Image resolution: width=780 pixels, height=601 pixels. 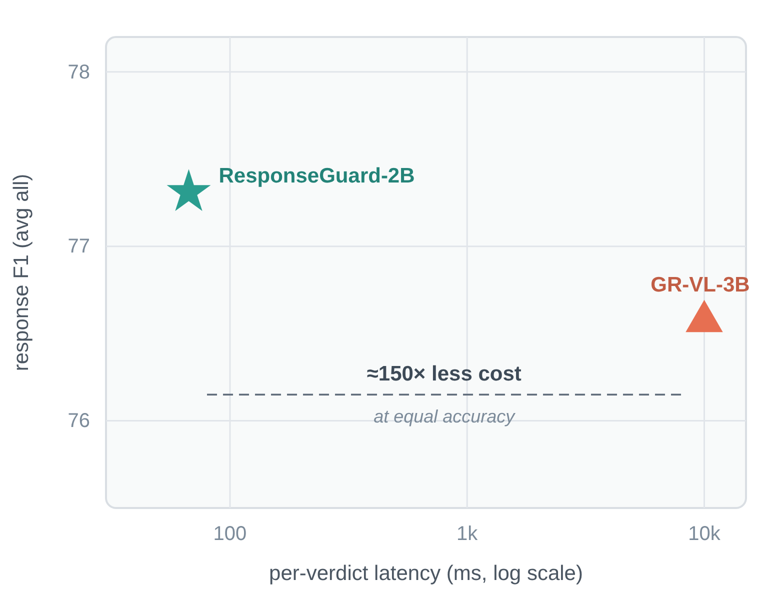 I want to click on x-axis-title: per-verdict latency (ms, log scale), so click(x=426, y=573).